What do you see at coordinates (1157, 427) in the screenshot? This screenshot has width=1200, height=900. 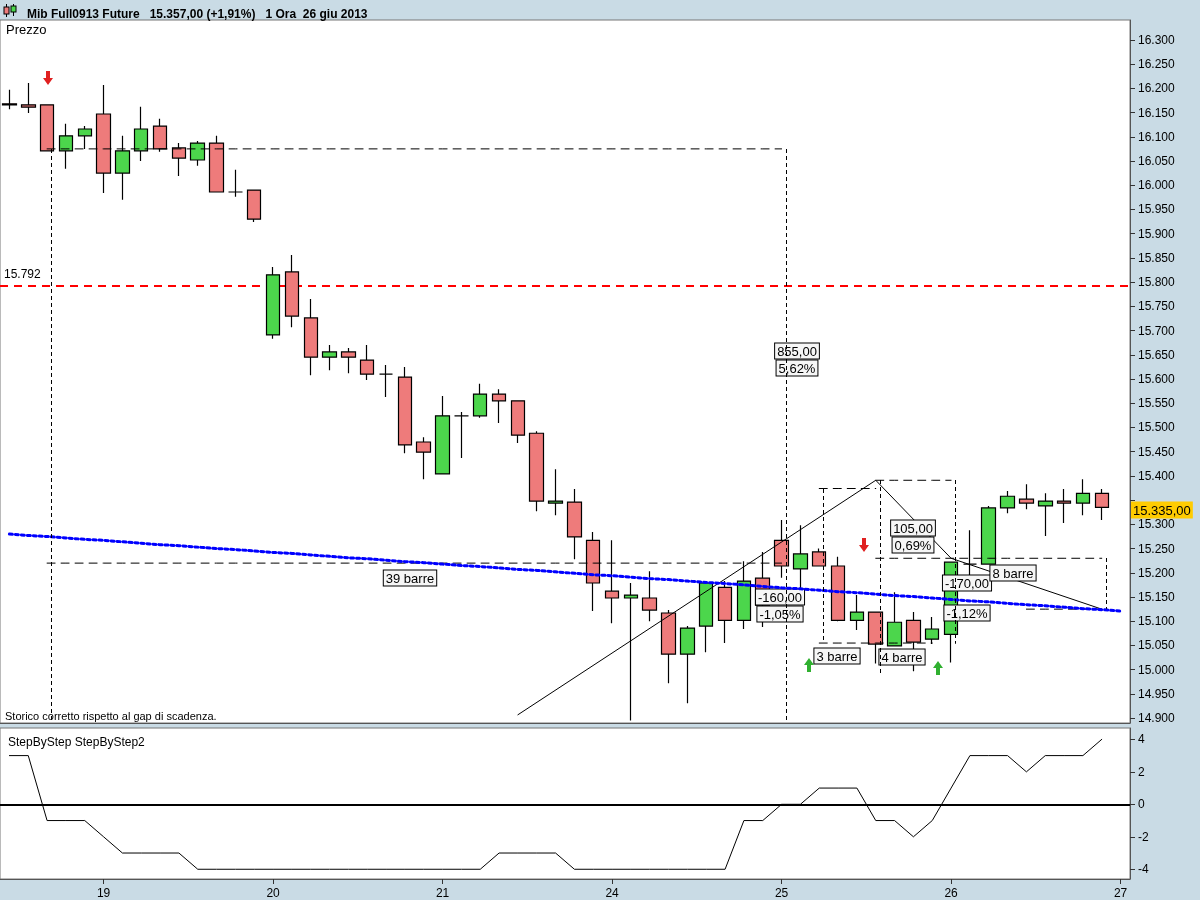 I see `y-tick-label: 15.500` at bounding box center [1157, 427].